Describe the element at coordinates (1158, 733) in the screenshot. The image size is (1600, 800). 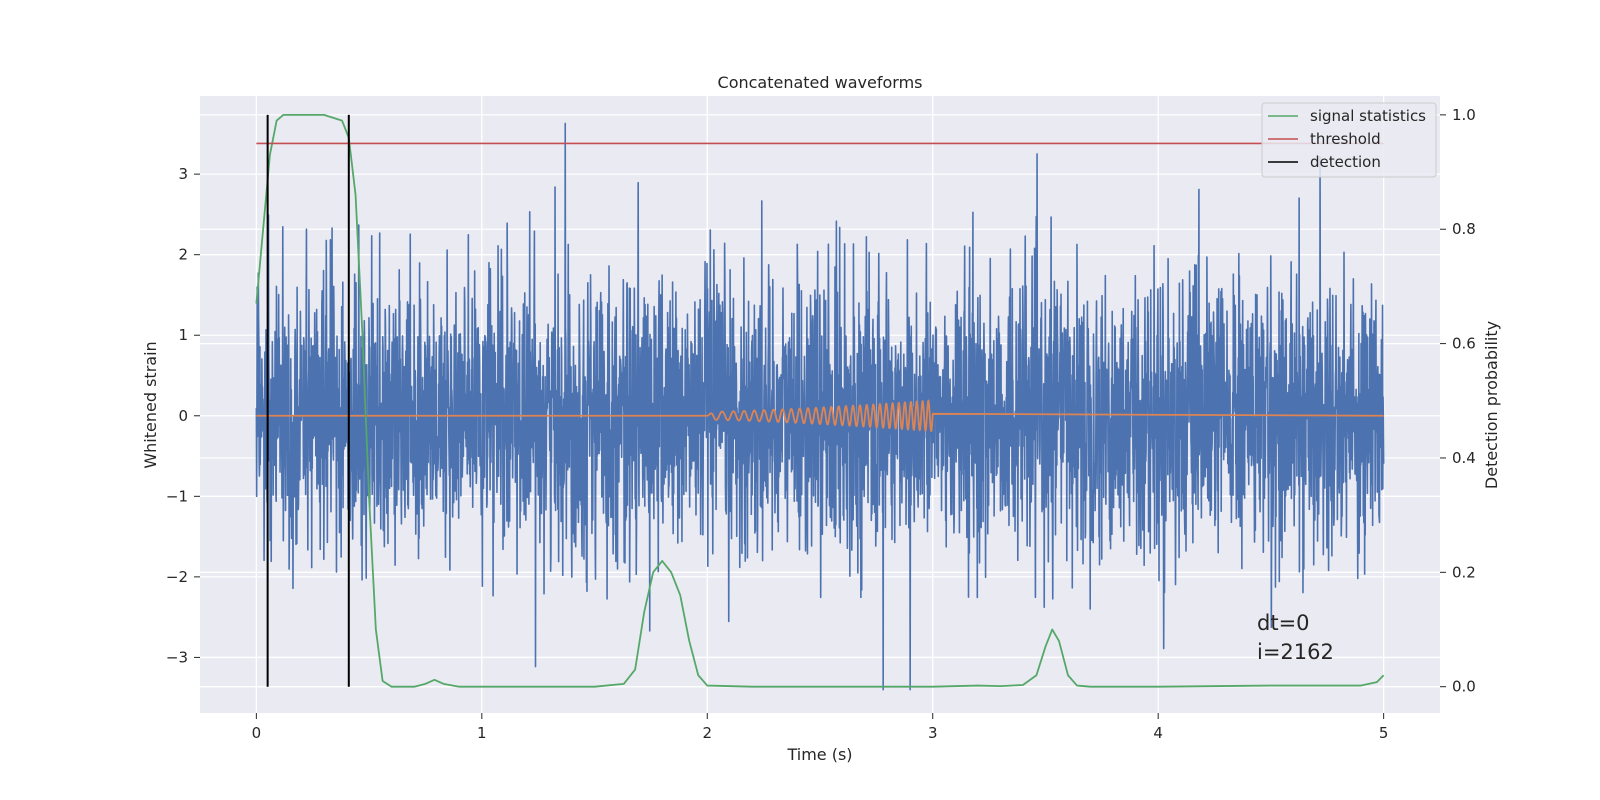
I see `x-tick-label: 4` at that location.